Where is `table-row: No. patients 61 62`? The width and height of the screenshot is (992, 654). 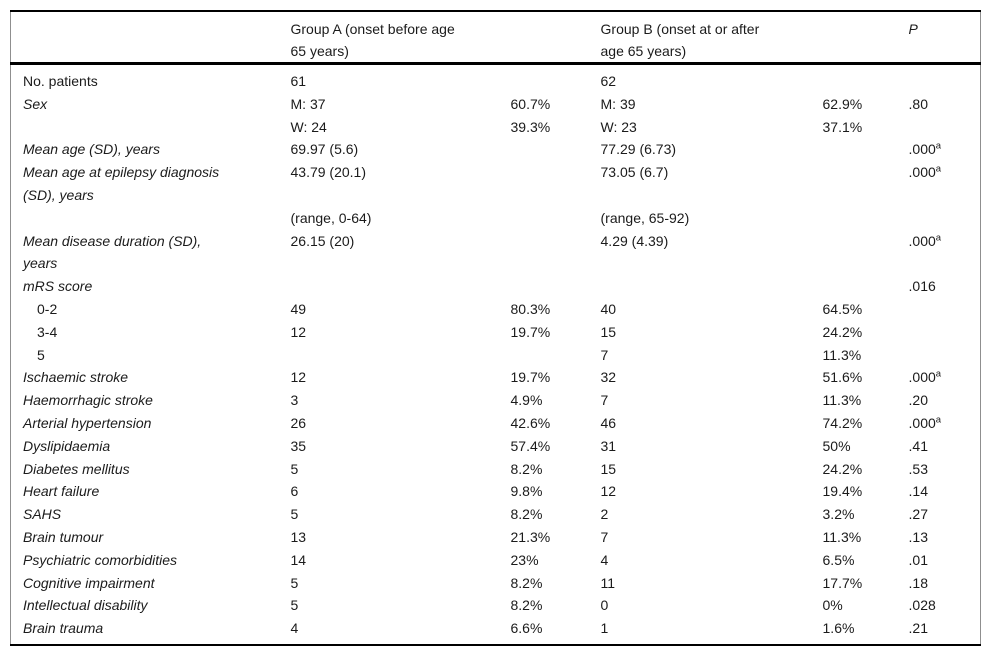 table-row: No. patients 61 62 is located at coordinates (496, 78).